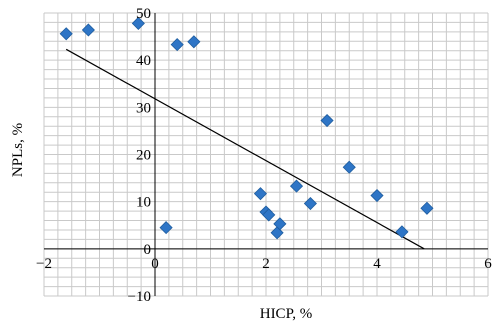  Describe the element at coordinates (377, 264) in the screenshot. I see `x-tick-label: 4` at that location.